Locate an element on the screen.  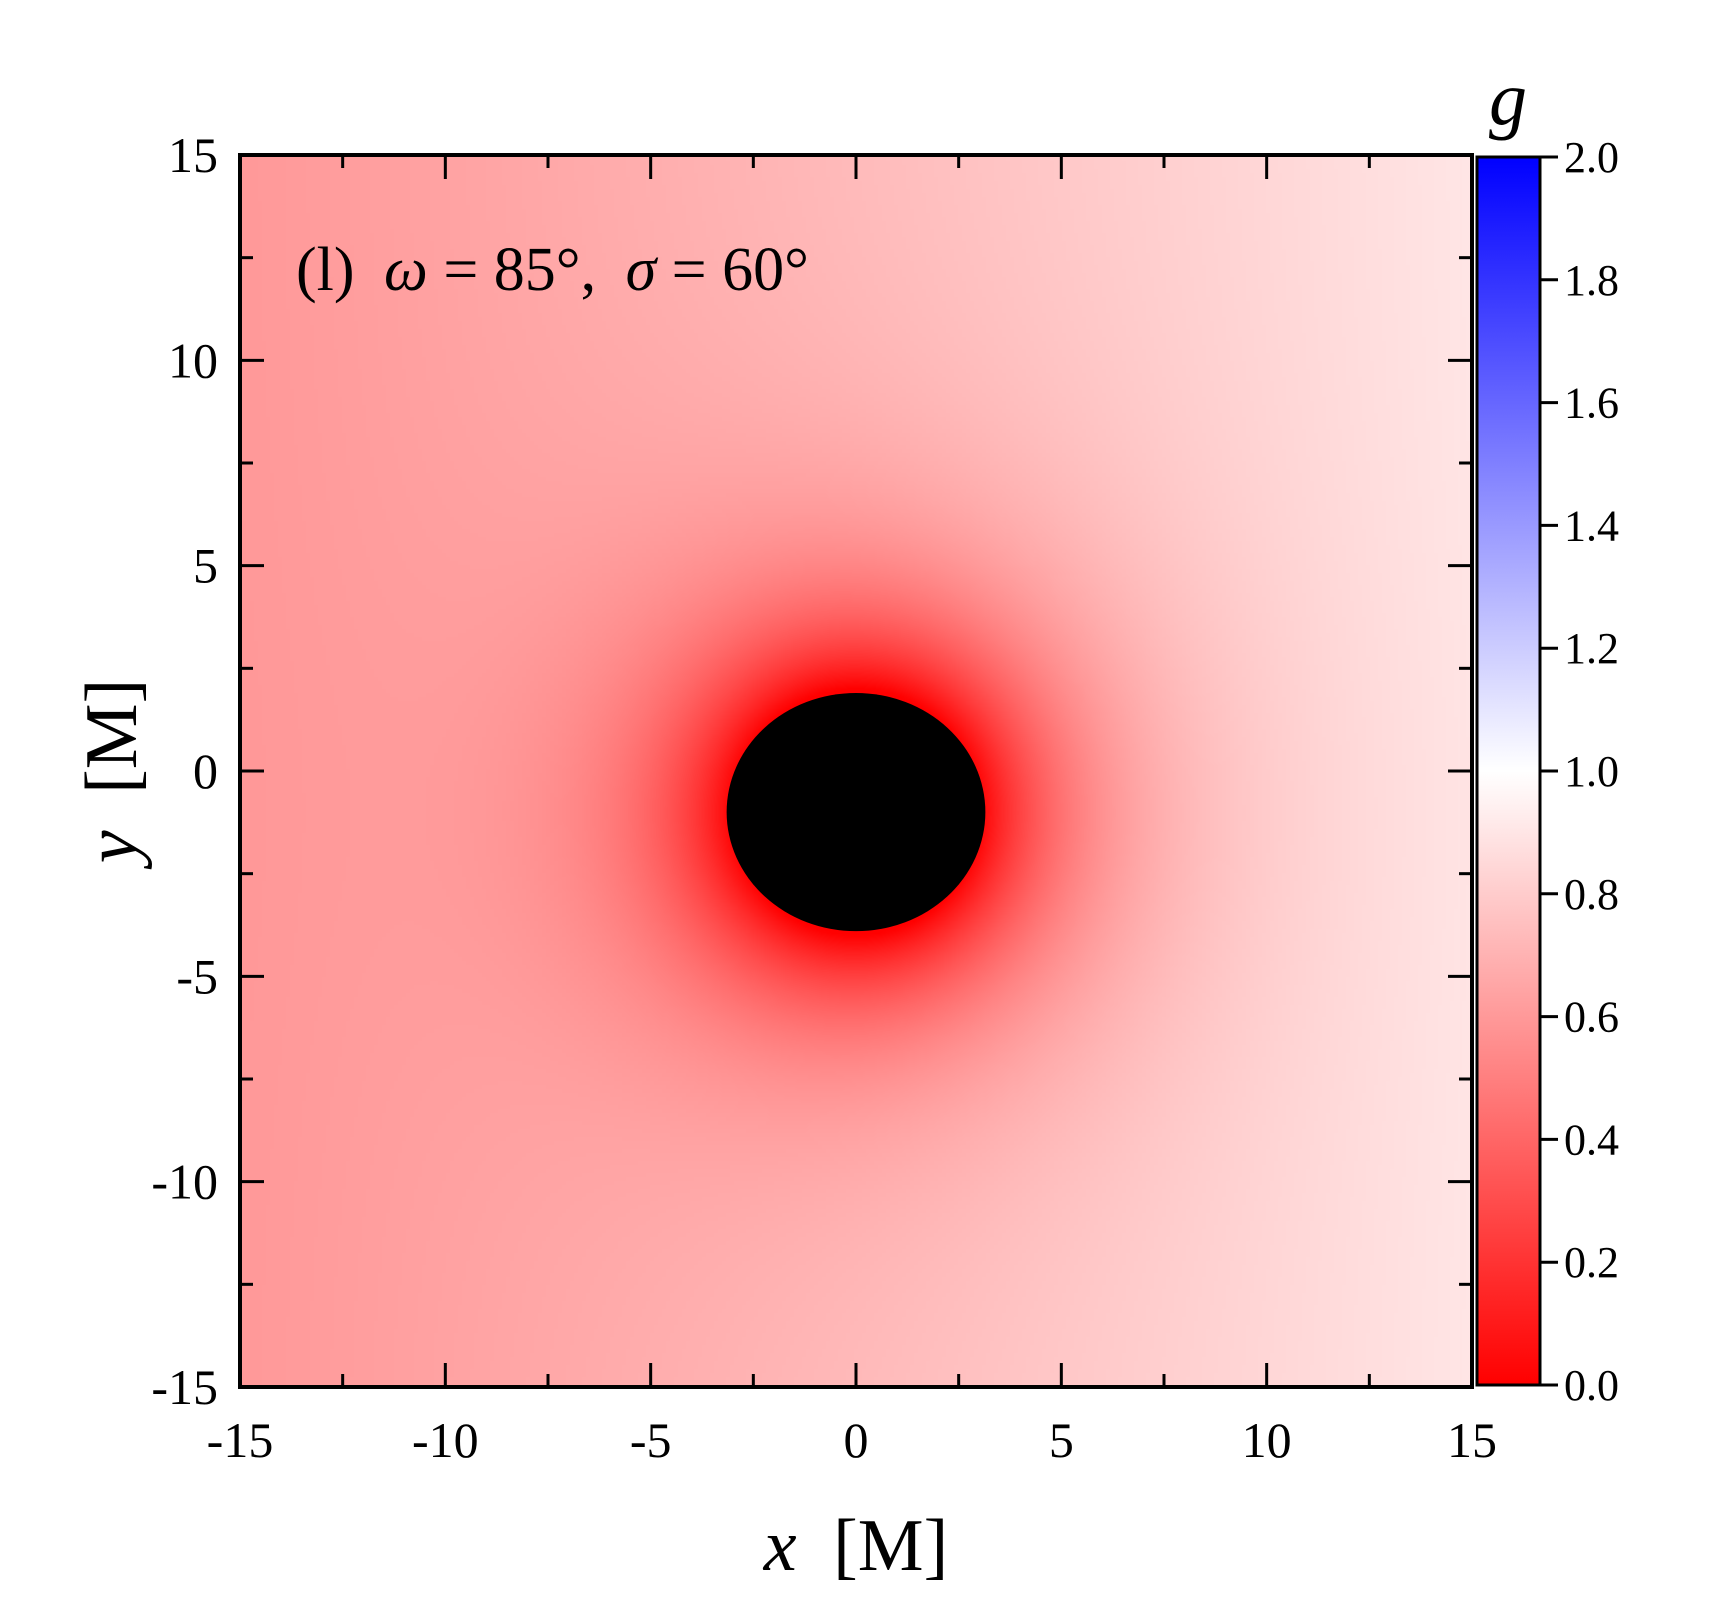
x-tick-label: 0 is located at coordinates (856, 1440).